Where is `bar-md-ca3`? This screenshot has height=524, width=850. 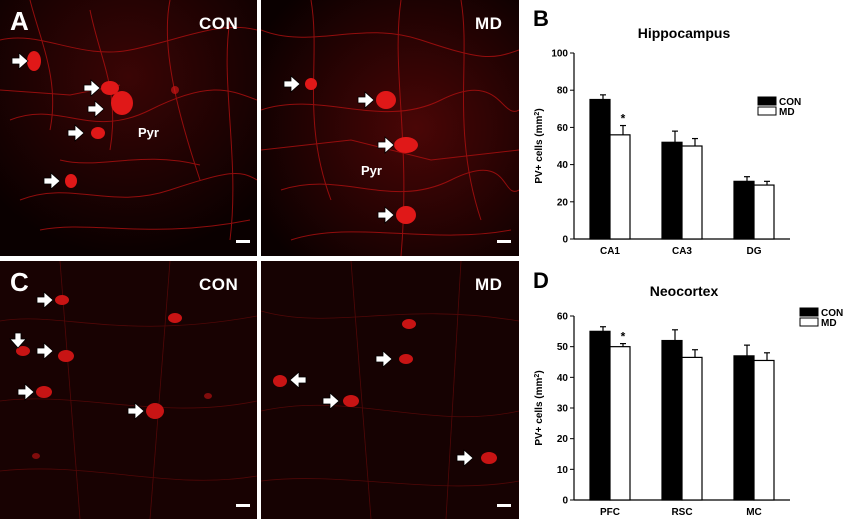
bar-md-ca3 is located at coordinates (692, 192).